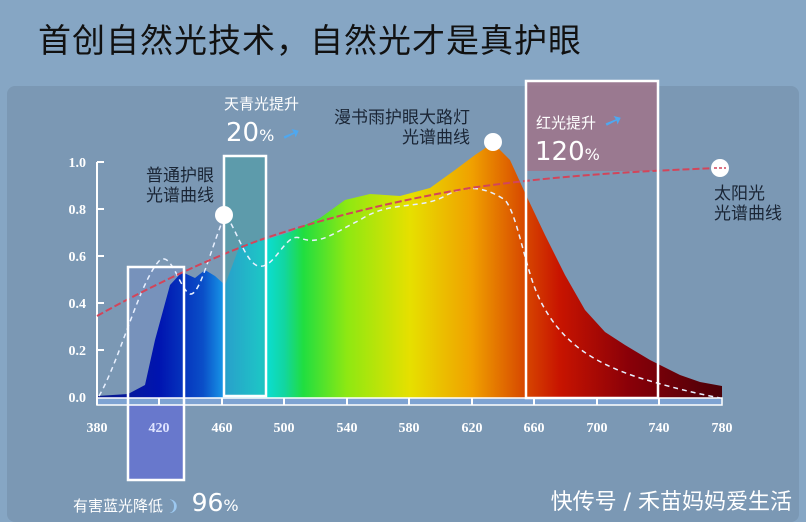 The width and height of the screenshot is (806, 522). Describe the element at coordinates (493, 142) in the screenshot. I see `product-curve-marker` at that location.